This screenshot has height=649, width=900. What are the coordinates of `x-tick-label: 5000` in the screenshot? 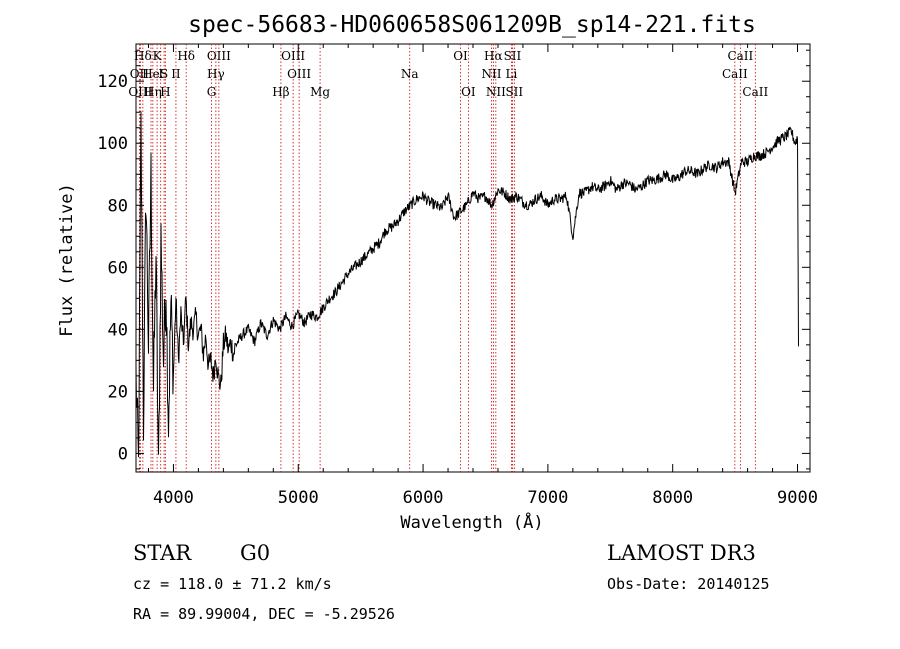 It's located at (298, 498).